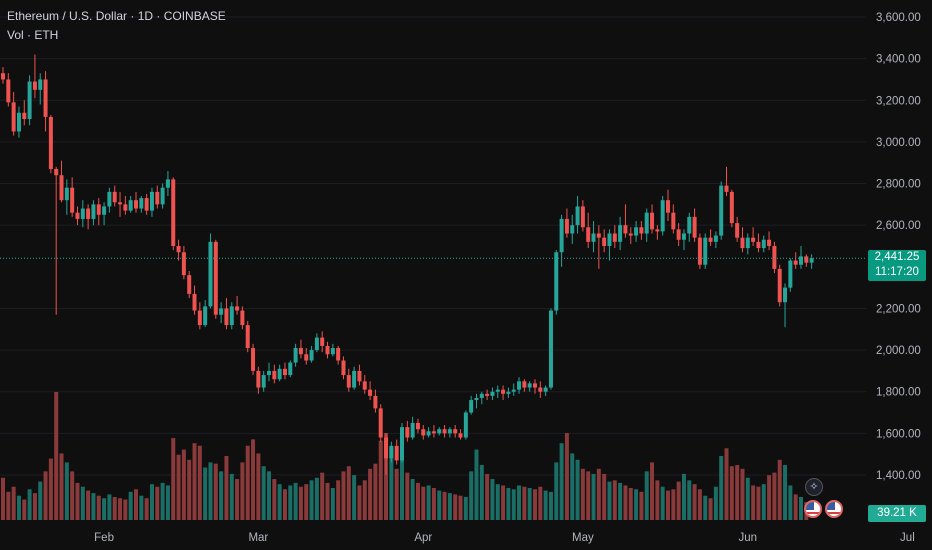  What do you see at coordinates (898, 476) in the screenshot?
I see `price-tick-label: 1,400.00` at bounding box center [898, 476].